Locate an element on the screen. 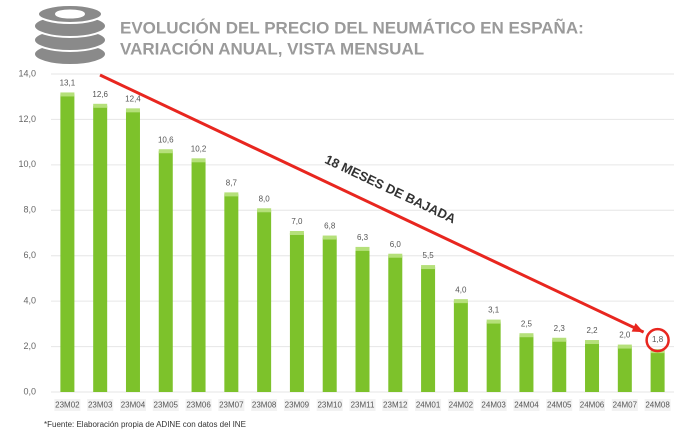 Image resolution: width=696 pixels, height=439 pixels. x-tick-label: 23M03 is located at coordinates (100, 405).